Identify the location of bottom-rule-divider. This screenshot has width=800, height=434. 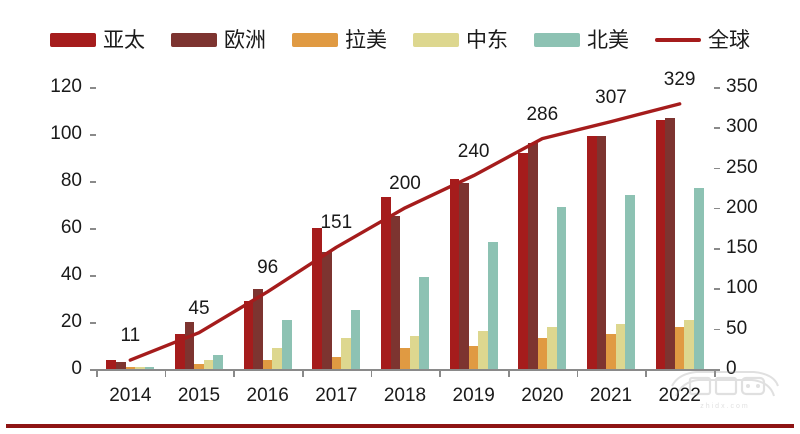
(400, 426).